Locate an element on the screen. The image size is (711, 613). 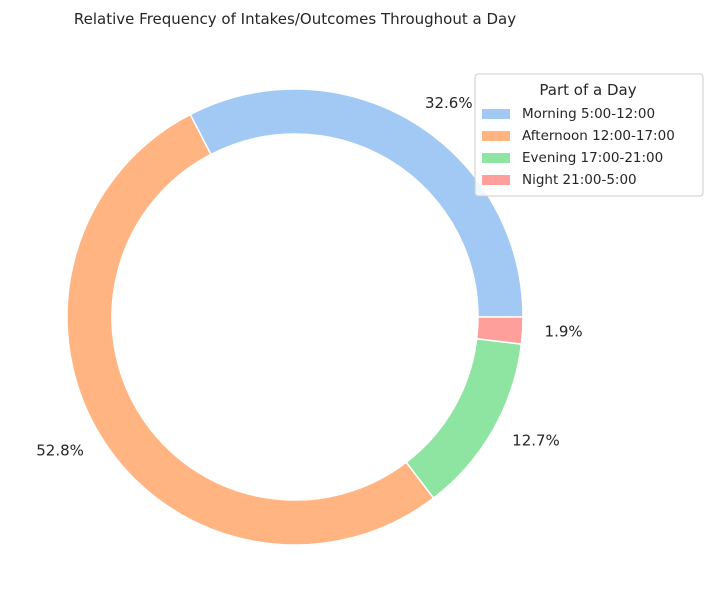
slice-label-2: 12.7% is located at coordinates (536, 440).